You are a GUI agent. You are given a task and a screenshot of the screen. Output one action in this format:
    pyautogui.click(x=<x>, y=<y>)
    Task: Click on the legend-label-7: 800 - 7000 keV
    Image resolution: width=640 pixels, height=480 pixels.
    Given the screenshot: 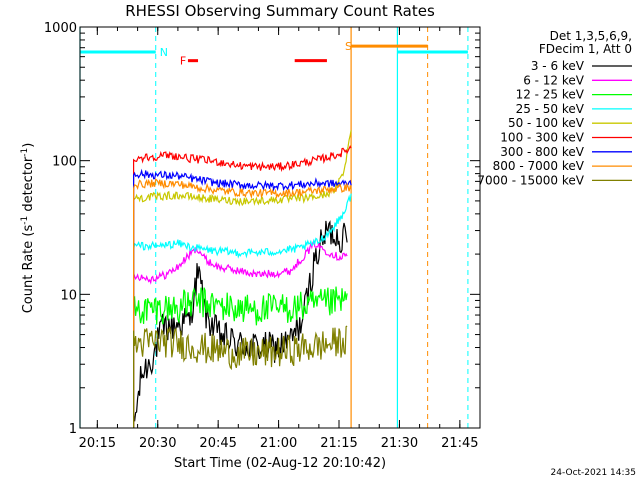 What is the action you would take?
    pyautogui.click(x=539, y=166)
    